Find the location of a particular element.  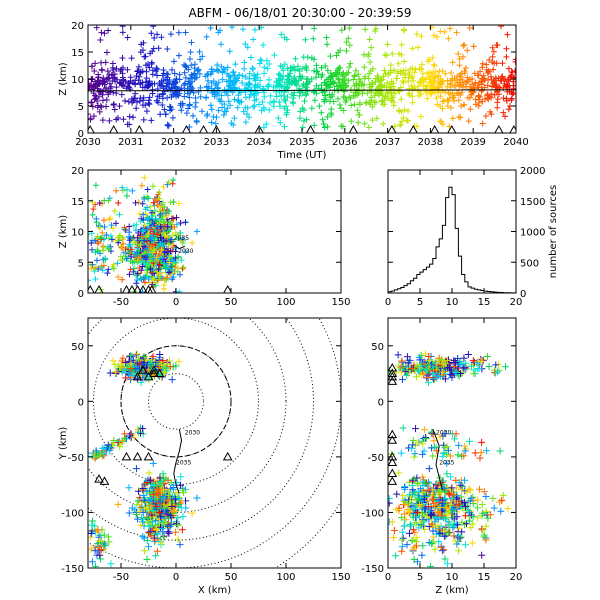

x-tick-label: 2040 is located at coordinates (515, 142).